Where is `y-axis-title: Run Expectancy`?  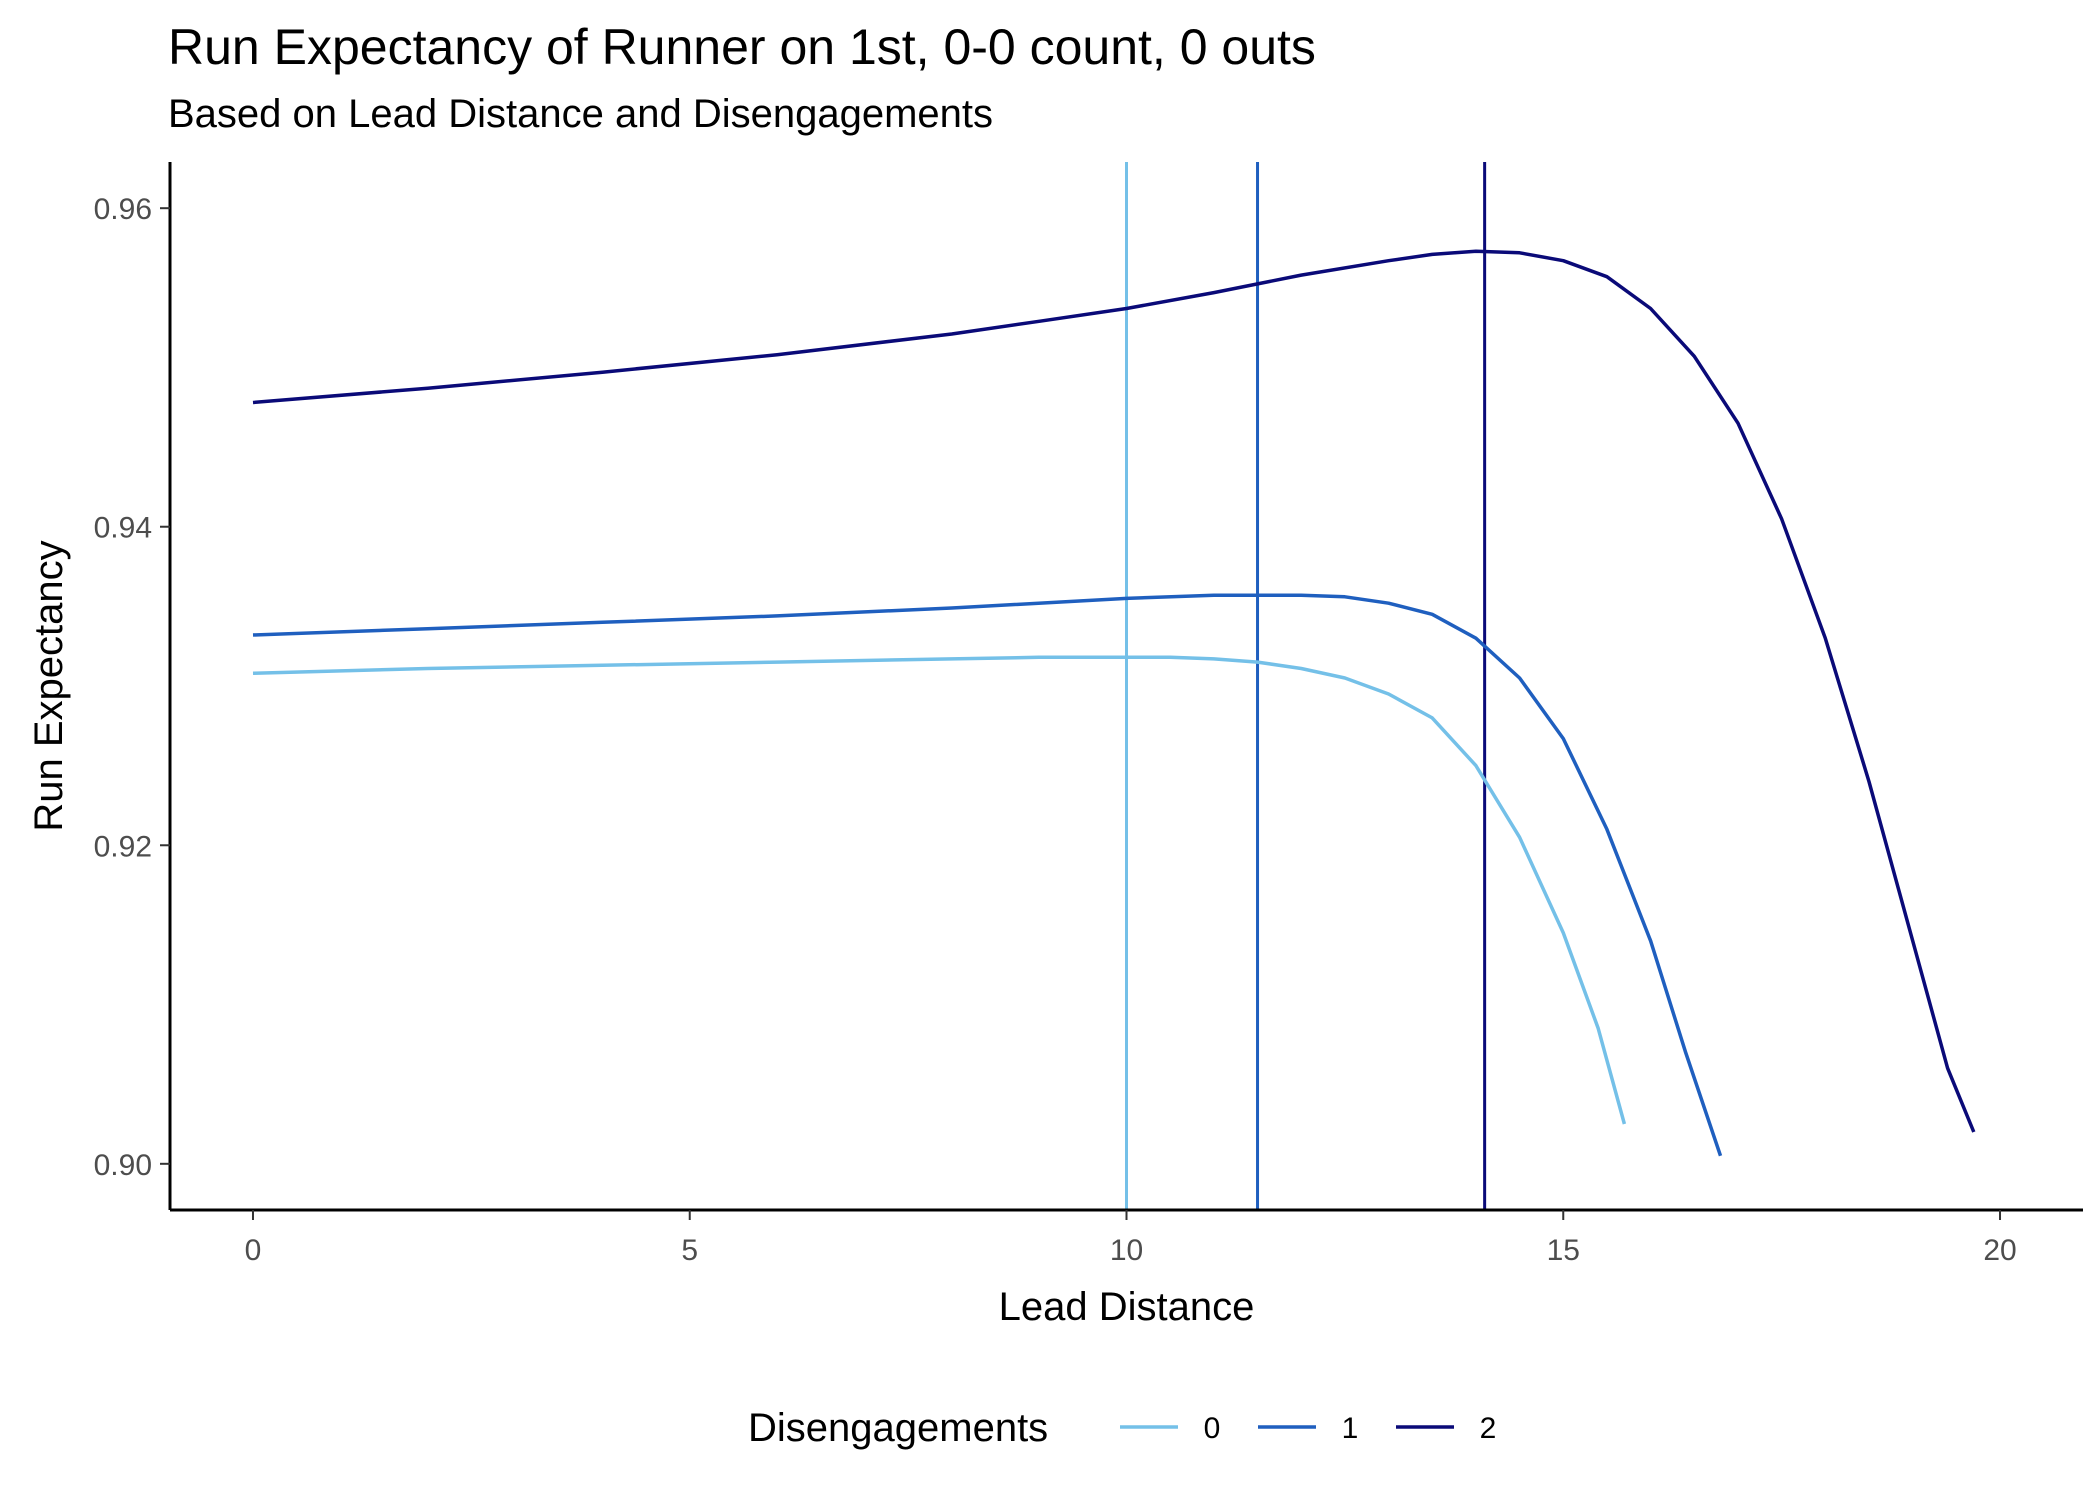
y-axis-title: Run Expectancy is located at coordinates (49, 685).